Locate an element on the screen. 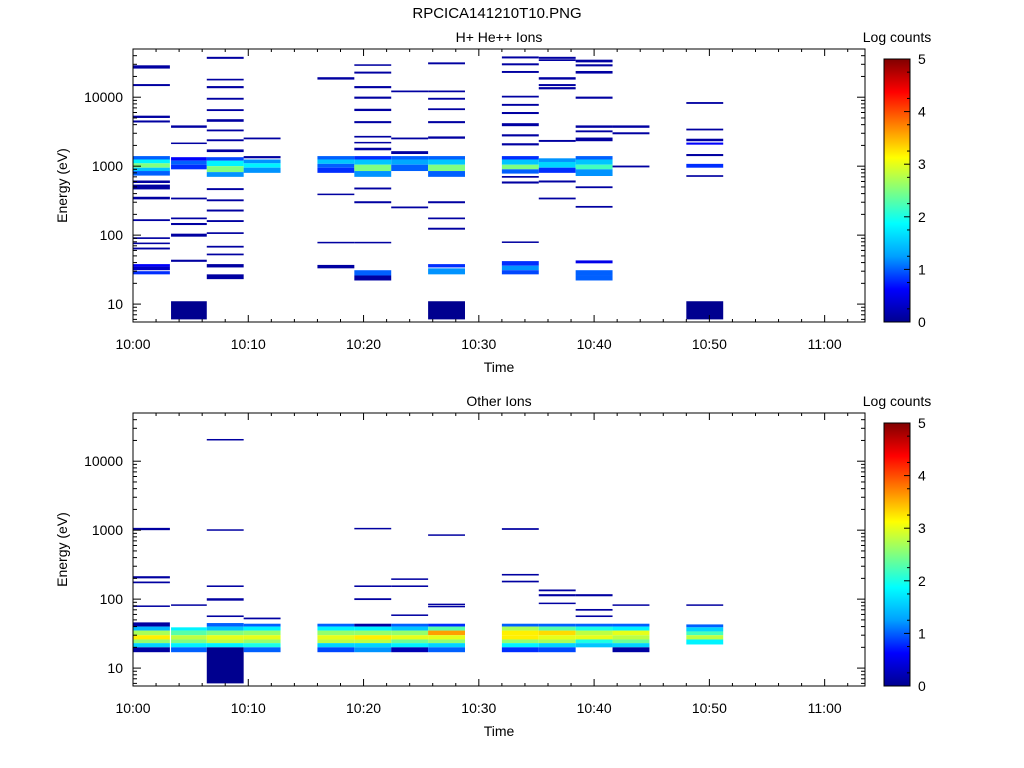  x-tick-label: 10:00 is located at coordinates (132, 708).